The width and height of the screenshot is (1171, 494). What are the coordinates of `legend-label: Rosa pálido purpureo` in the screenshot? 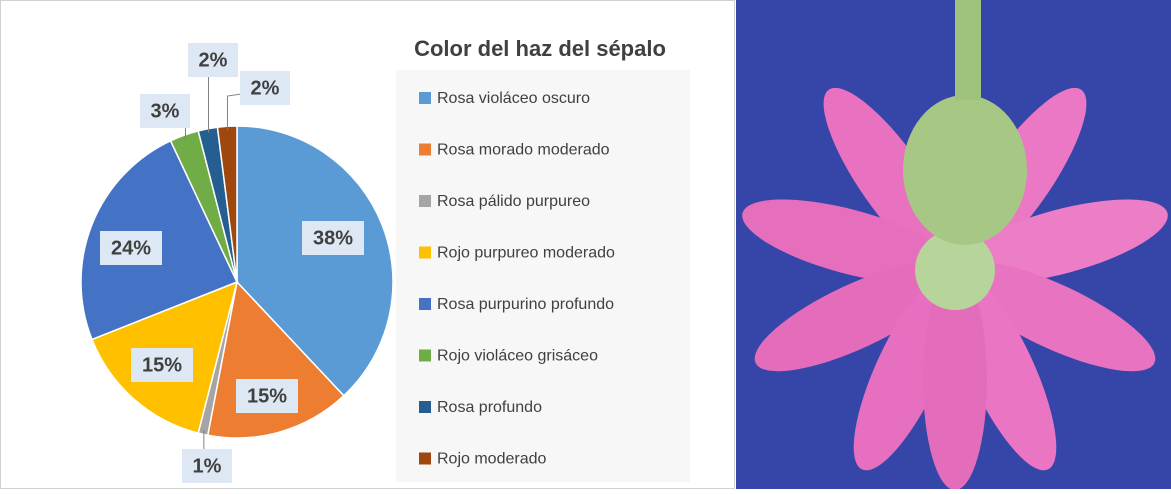 It's located at (513, 201).